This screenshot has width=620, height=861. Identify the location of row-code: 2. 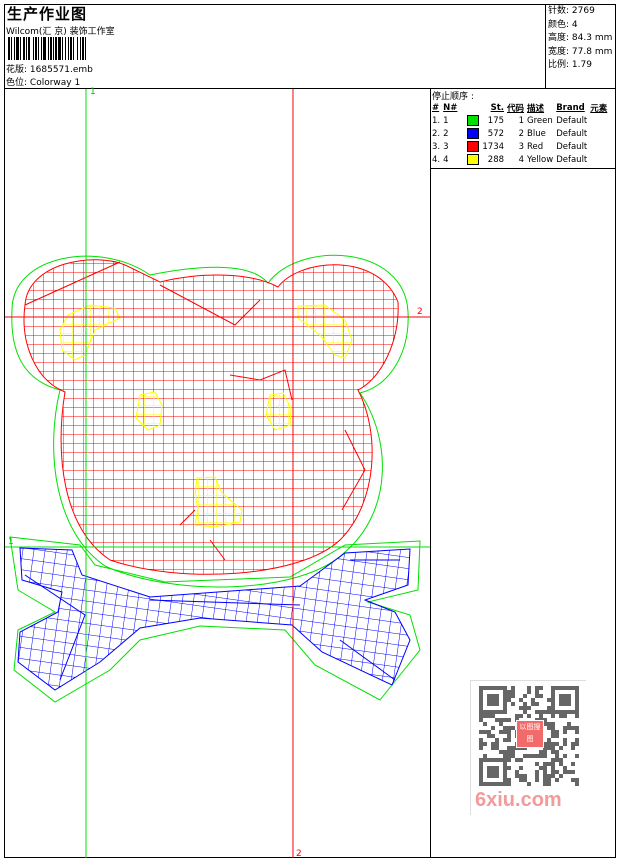
(521, 133).